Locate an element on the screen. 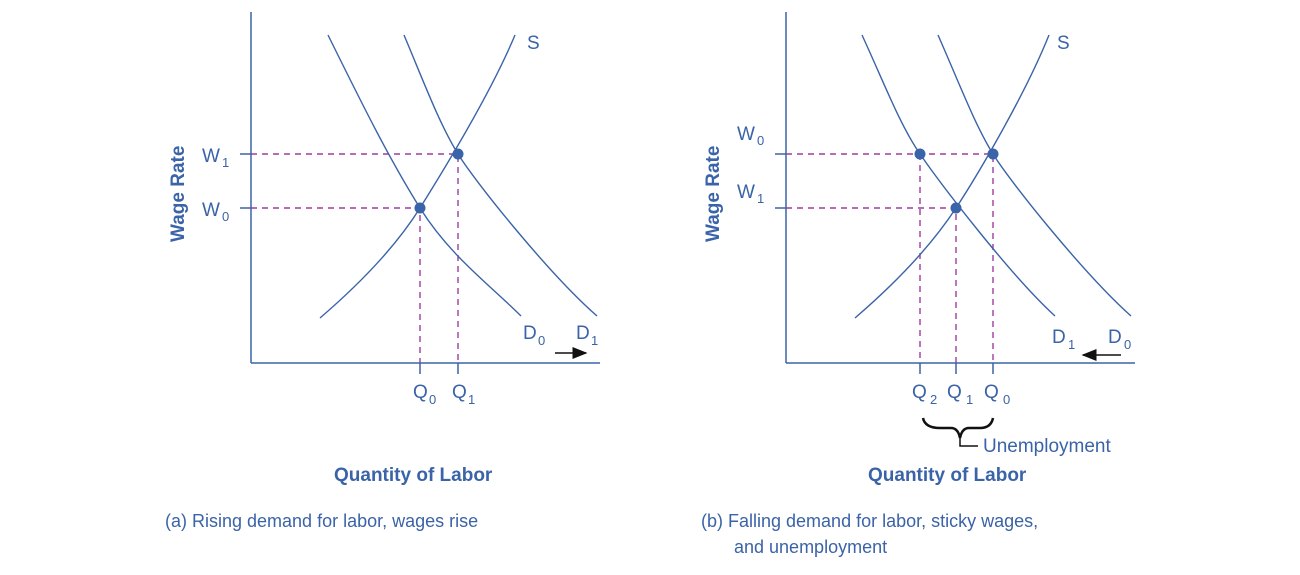  caption-b-line2: and unemployment is located at coordinates (810, 547).